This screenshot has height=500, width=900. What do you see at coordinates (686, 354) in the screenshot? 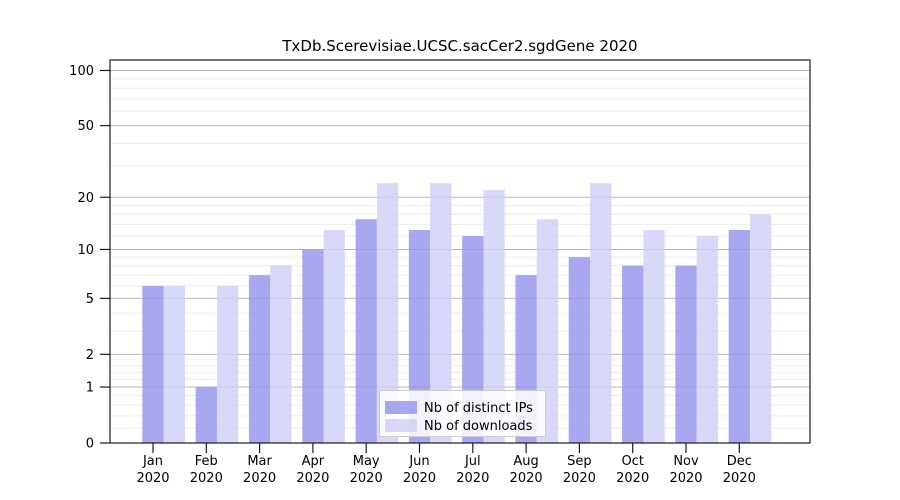
I see `bar-distinct-ips-nov` at bounding box center [686, 354].